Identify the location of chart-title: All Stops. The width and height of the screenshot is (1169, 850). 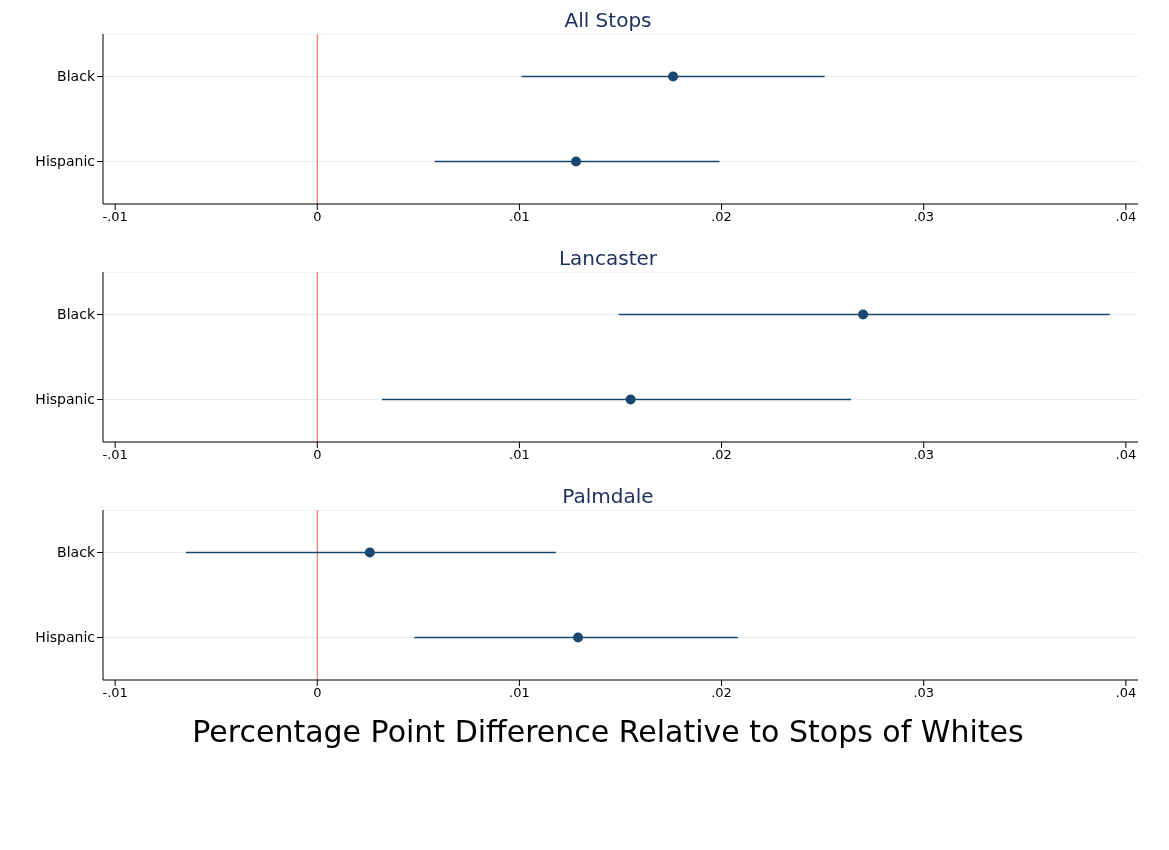
(608, 21).